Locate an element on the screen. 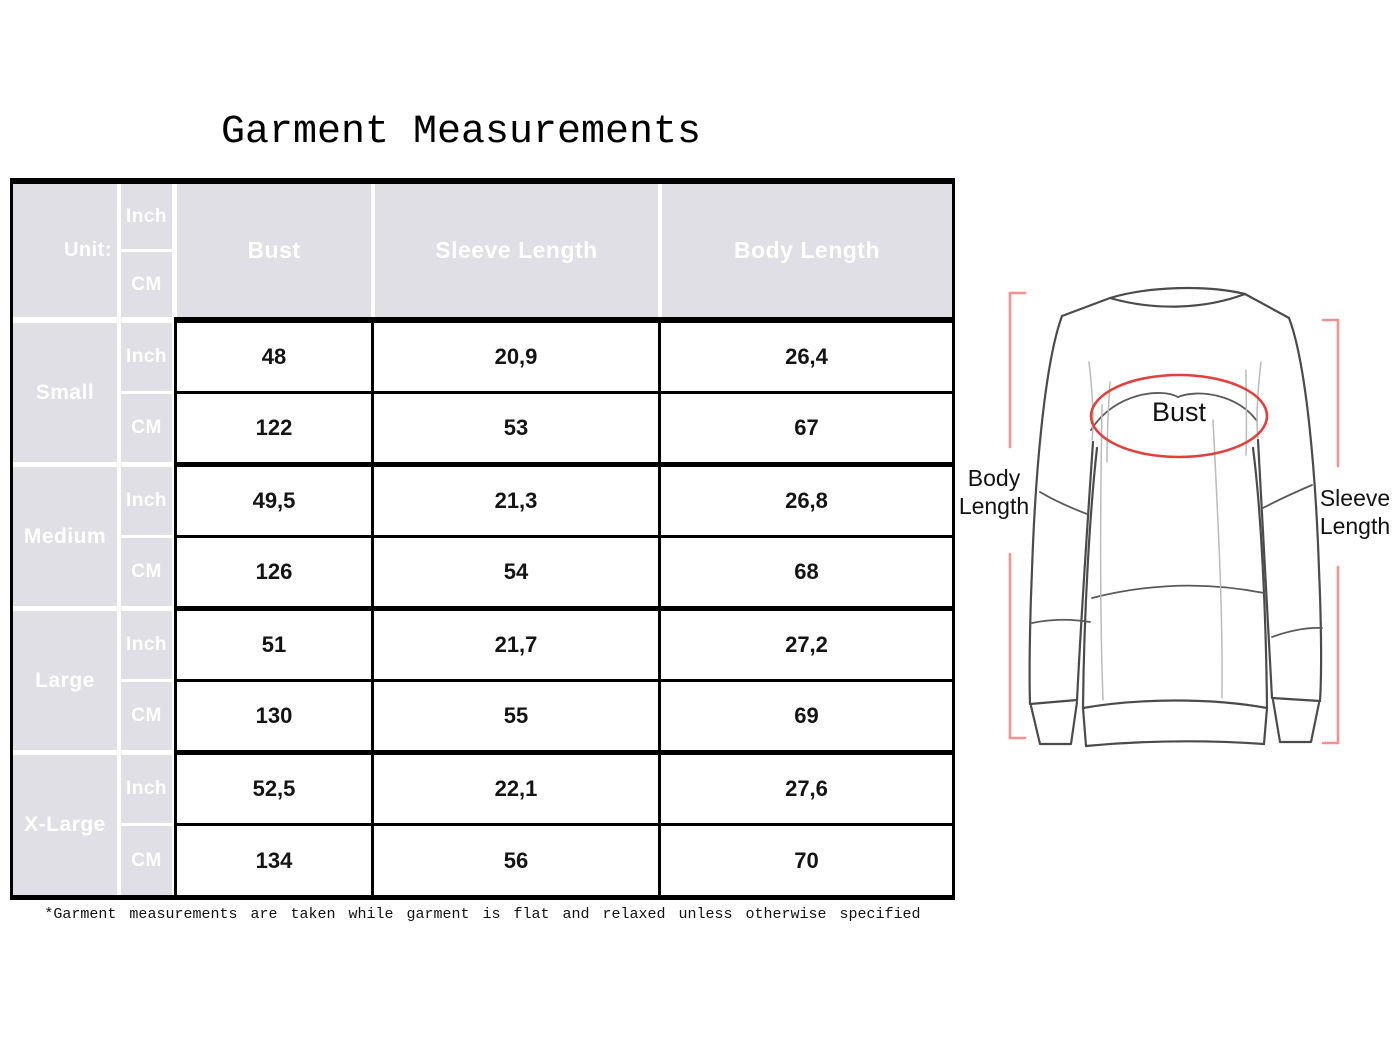 This screenshot has width=1400, height=1050. cell-medium-inch-sleeve: 21,3 is located at coordinates (514, 501).